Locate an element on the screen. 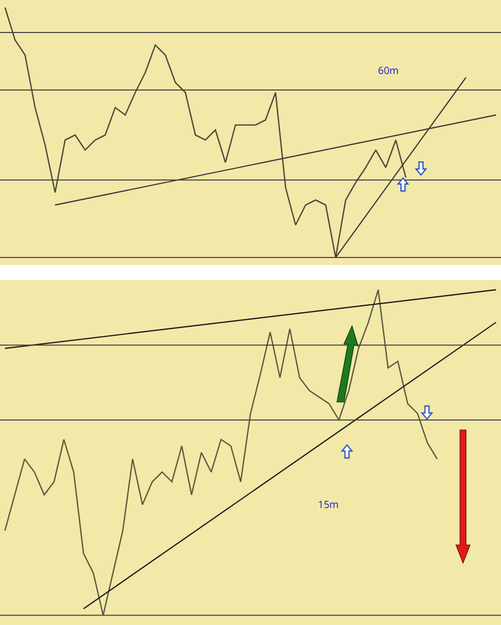 Image resolution: width=501 pixels, height=625 pixels. annotation: 60m is located at coordinates (388, 70).